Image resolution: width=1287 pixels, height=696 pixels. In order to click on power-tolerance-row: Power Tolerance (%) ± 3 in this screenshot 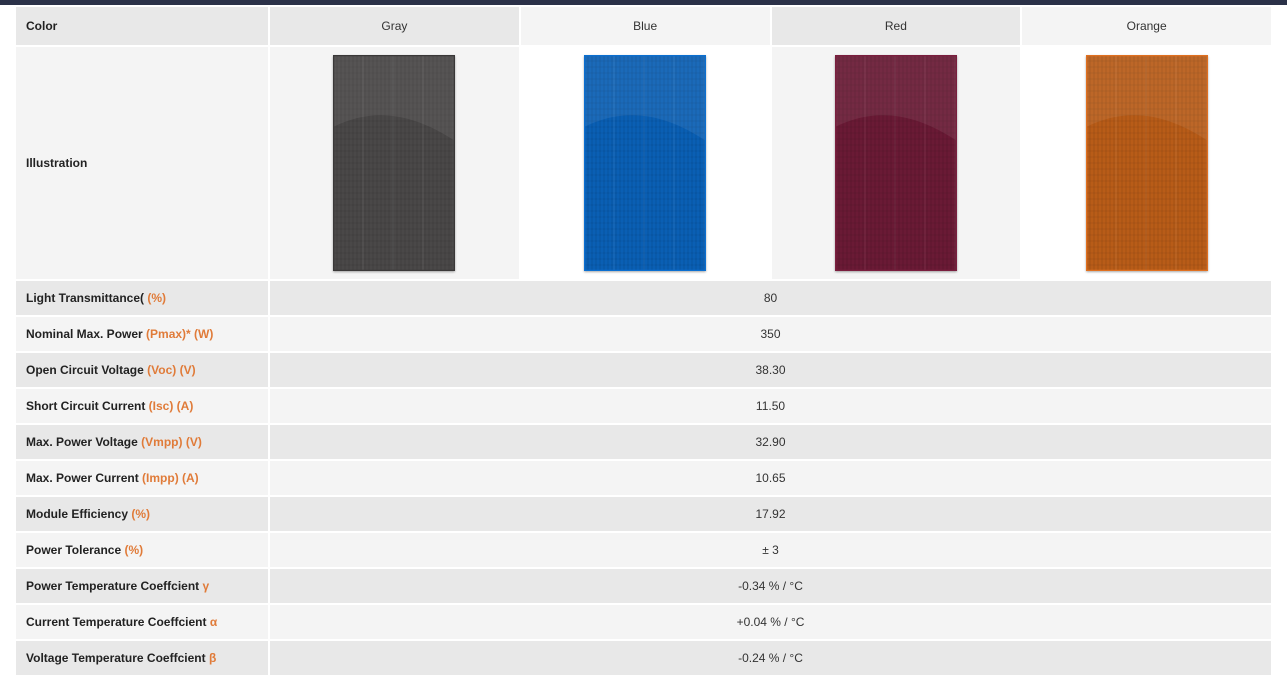, I will do `click(643, 550)`.